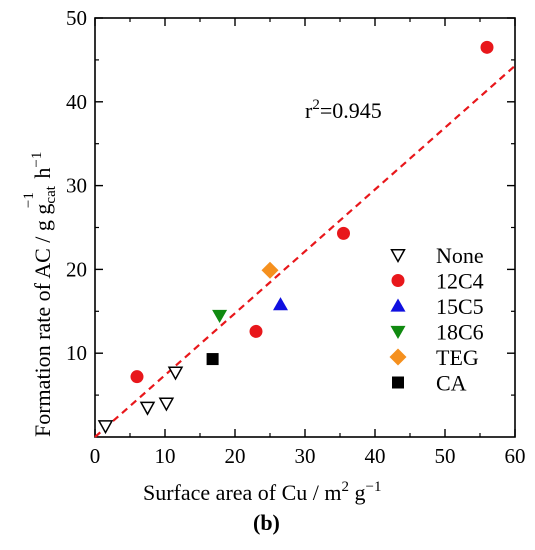 Image resolution: width=535 pixels, height=550 pixels. Describe the element at coordinates (165, 456) in the screenshot. I see `x-tick-label: 10` at that location.